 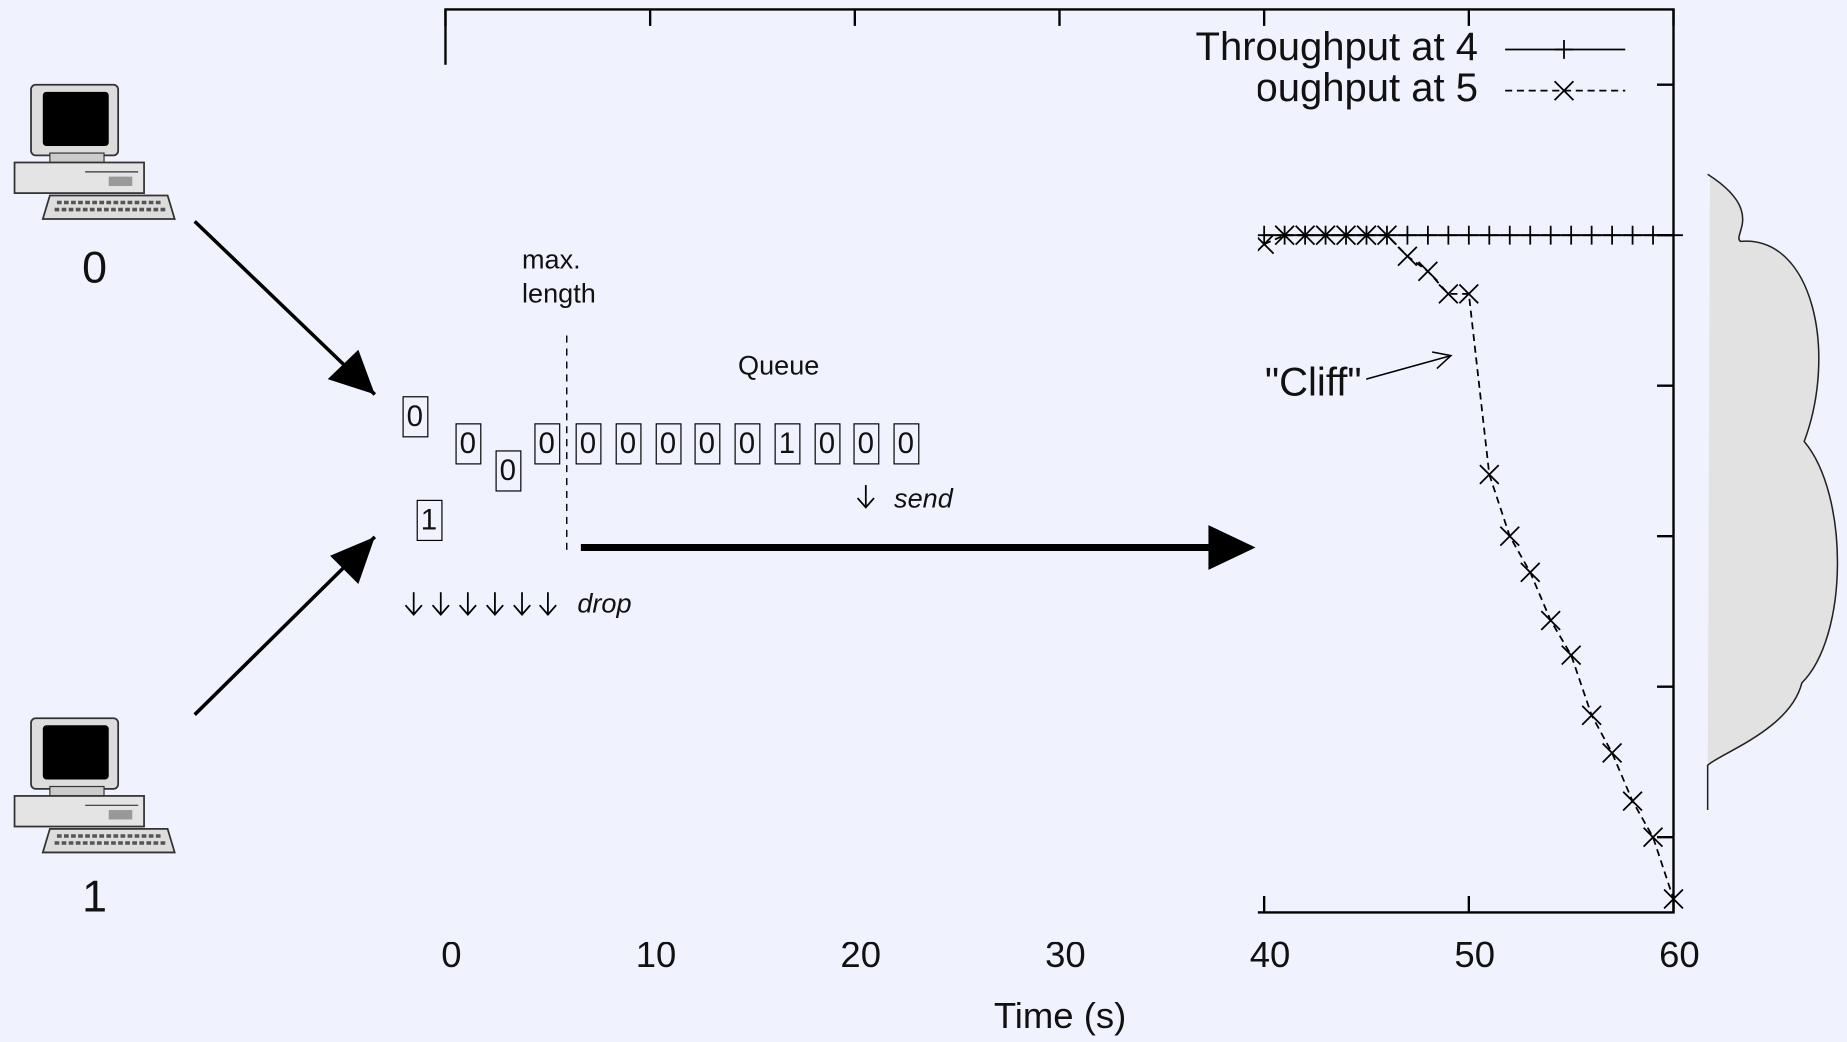 I want to click on queue-title: Queue, so click(x=778, y=365).